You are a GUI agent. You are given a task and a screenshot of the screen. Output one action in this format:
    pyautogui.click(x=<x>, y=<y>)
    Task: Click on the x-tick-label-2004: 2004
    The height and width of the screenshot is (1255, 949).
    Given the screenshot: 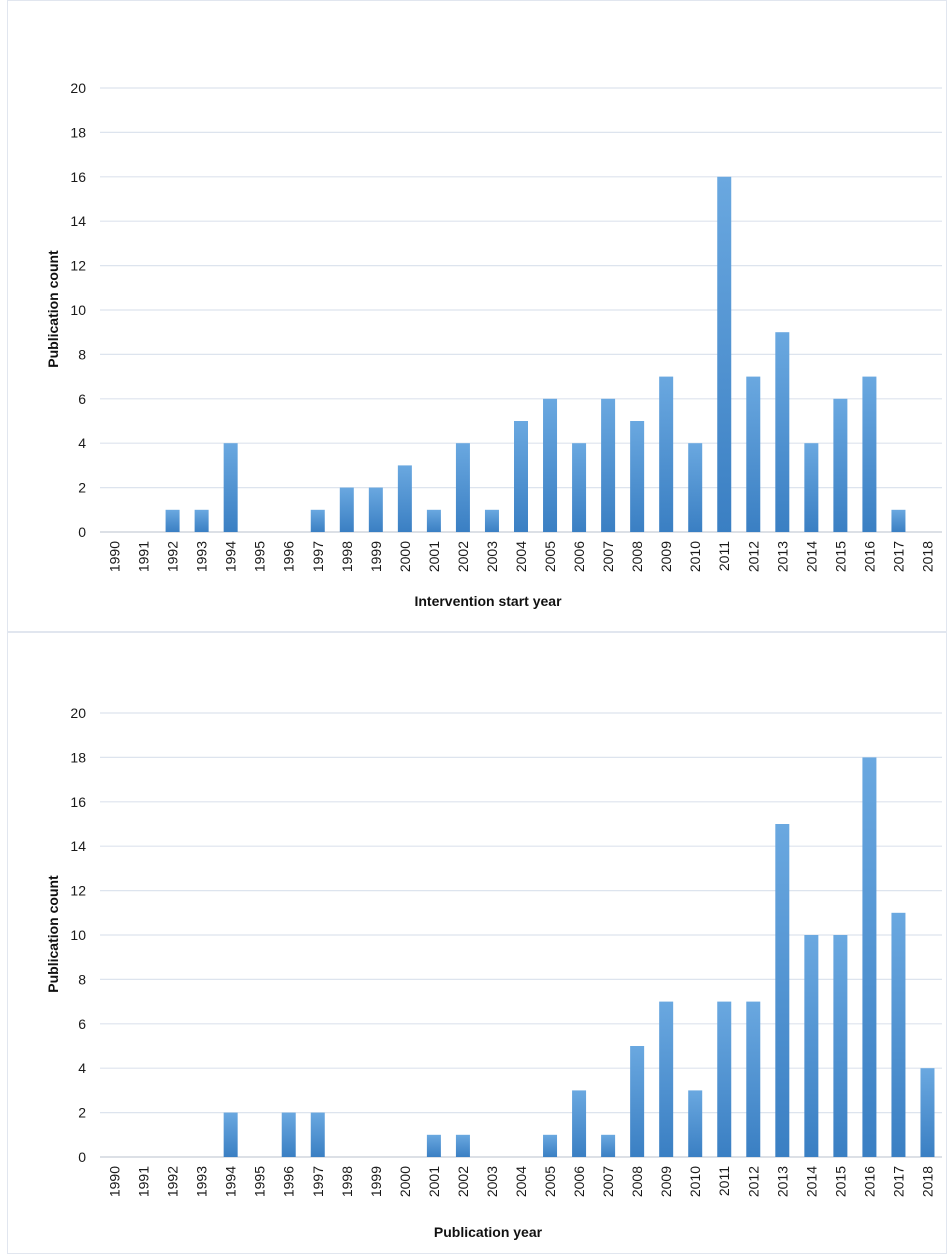 What is the action you would take?
    pyautogui.click(x=521, y=556)
    